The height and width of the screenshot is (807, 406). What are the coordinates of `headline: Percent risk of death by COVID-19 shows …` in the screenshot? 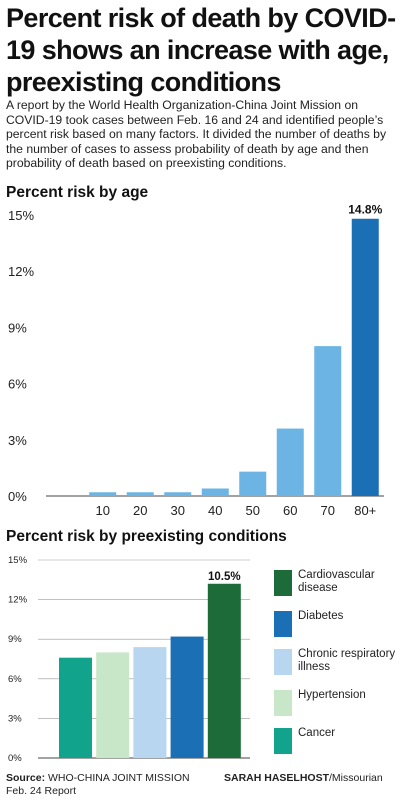 It's located at (201, 50).